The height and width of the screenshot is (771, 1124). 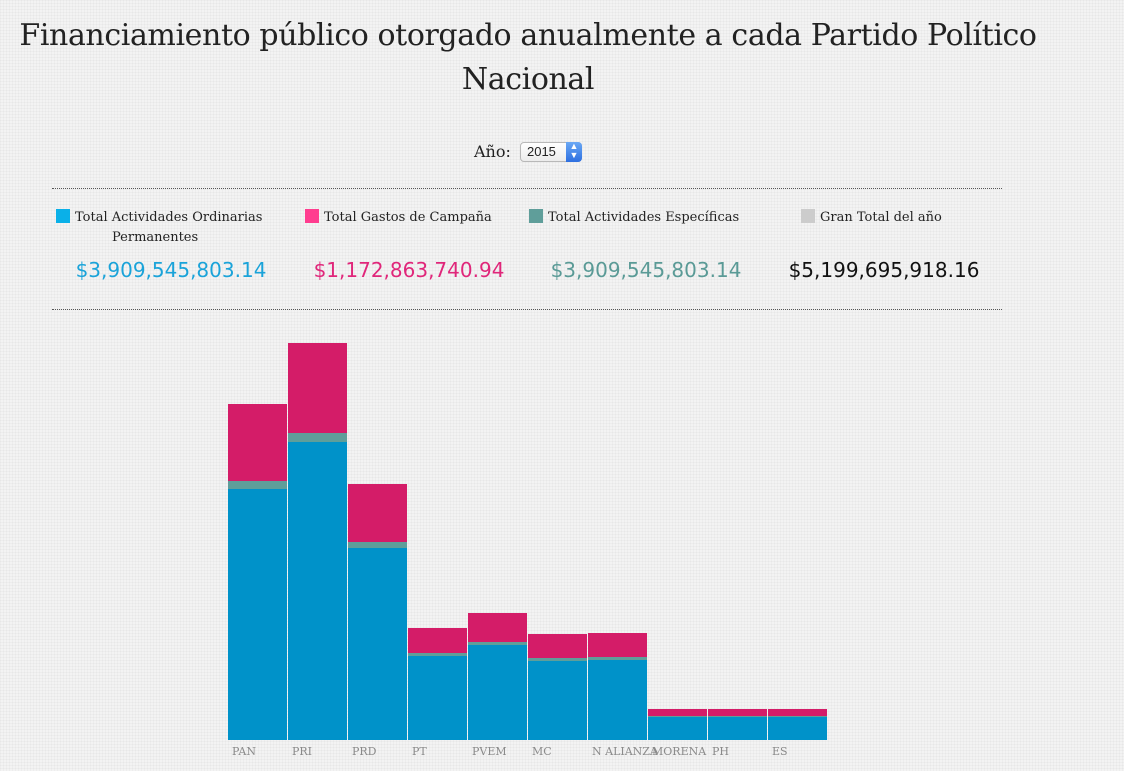 I want to click on bottom-divider, so click(x=527, y=309).